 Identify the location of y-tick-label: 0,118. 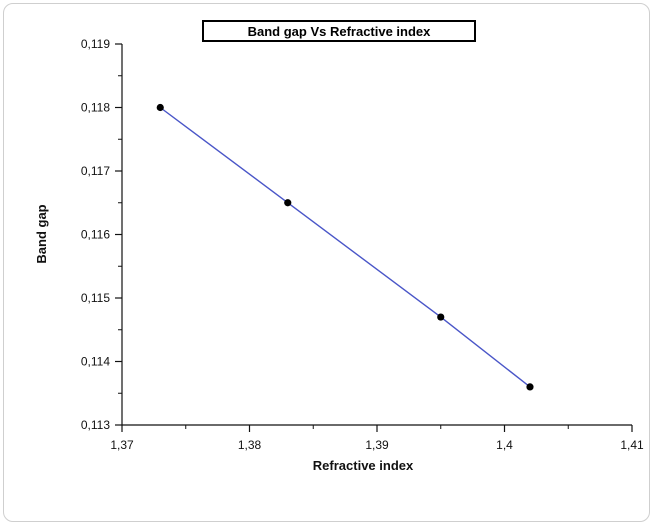
(95, 108).